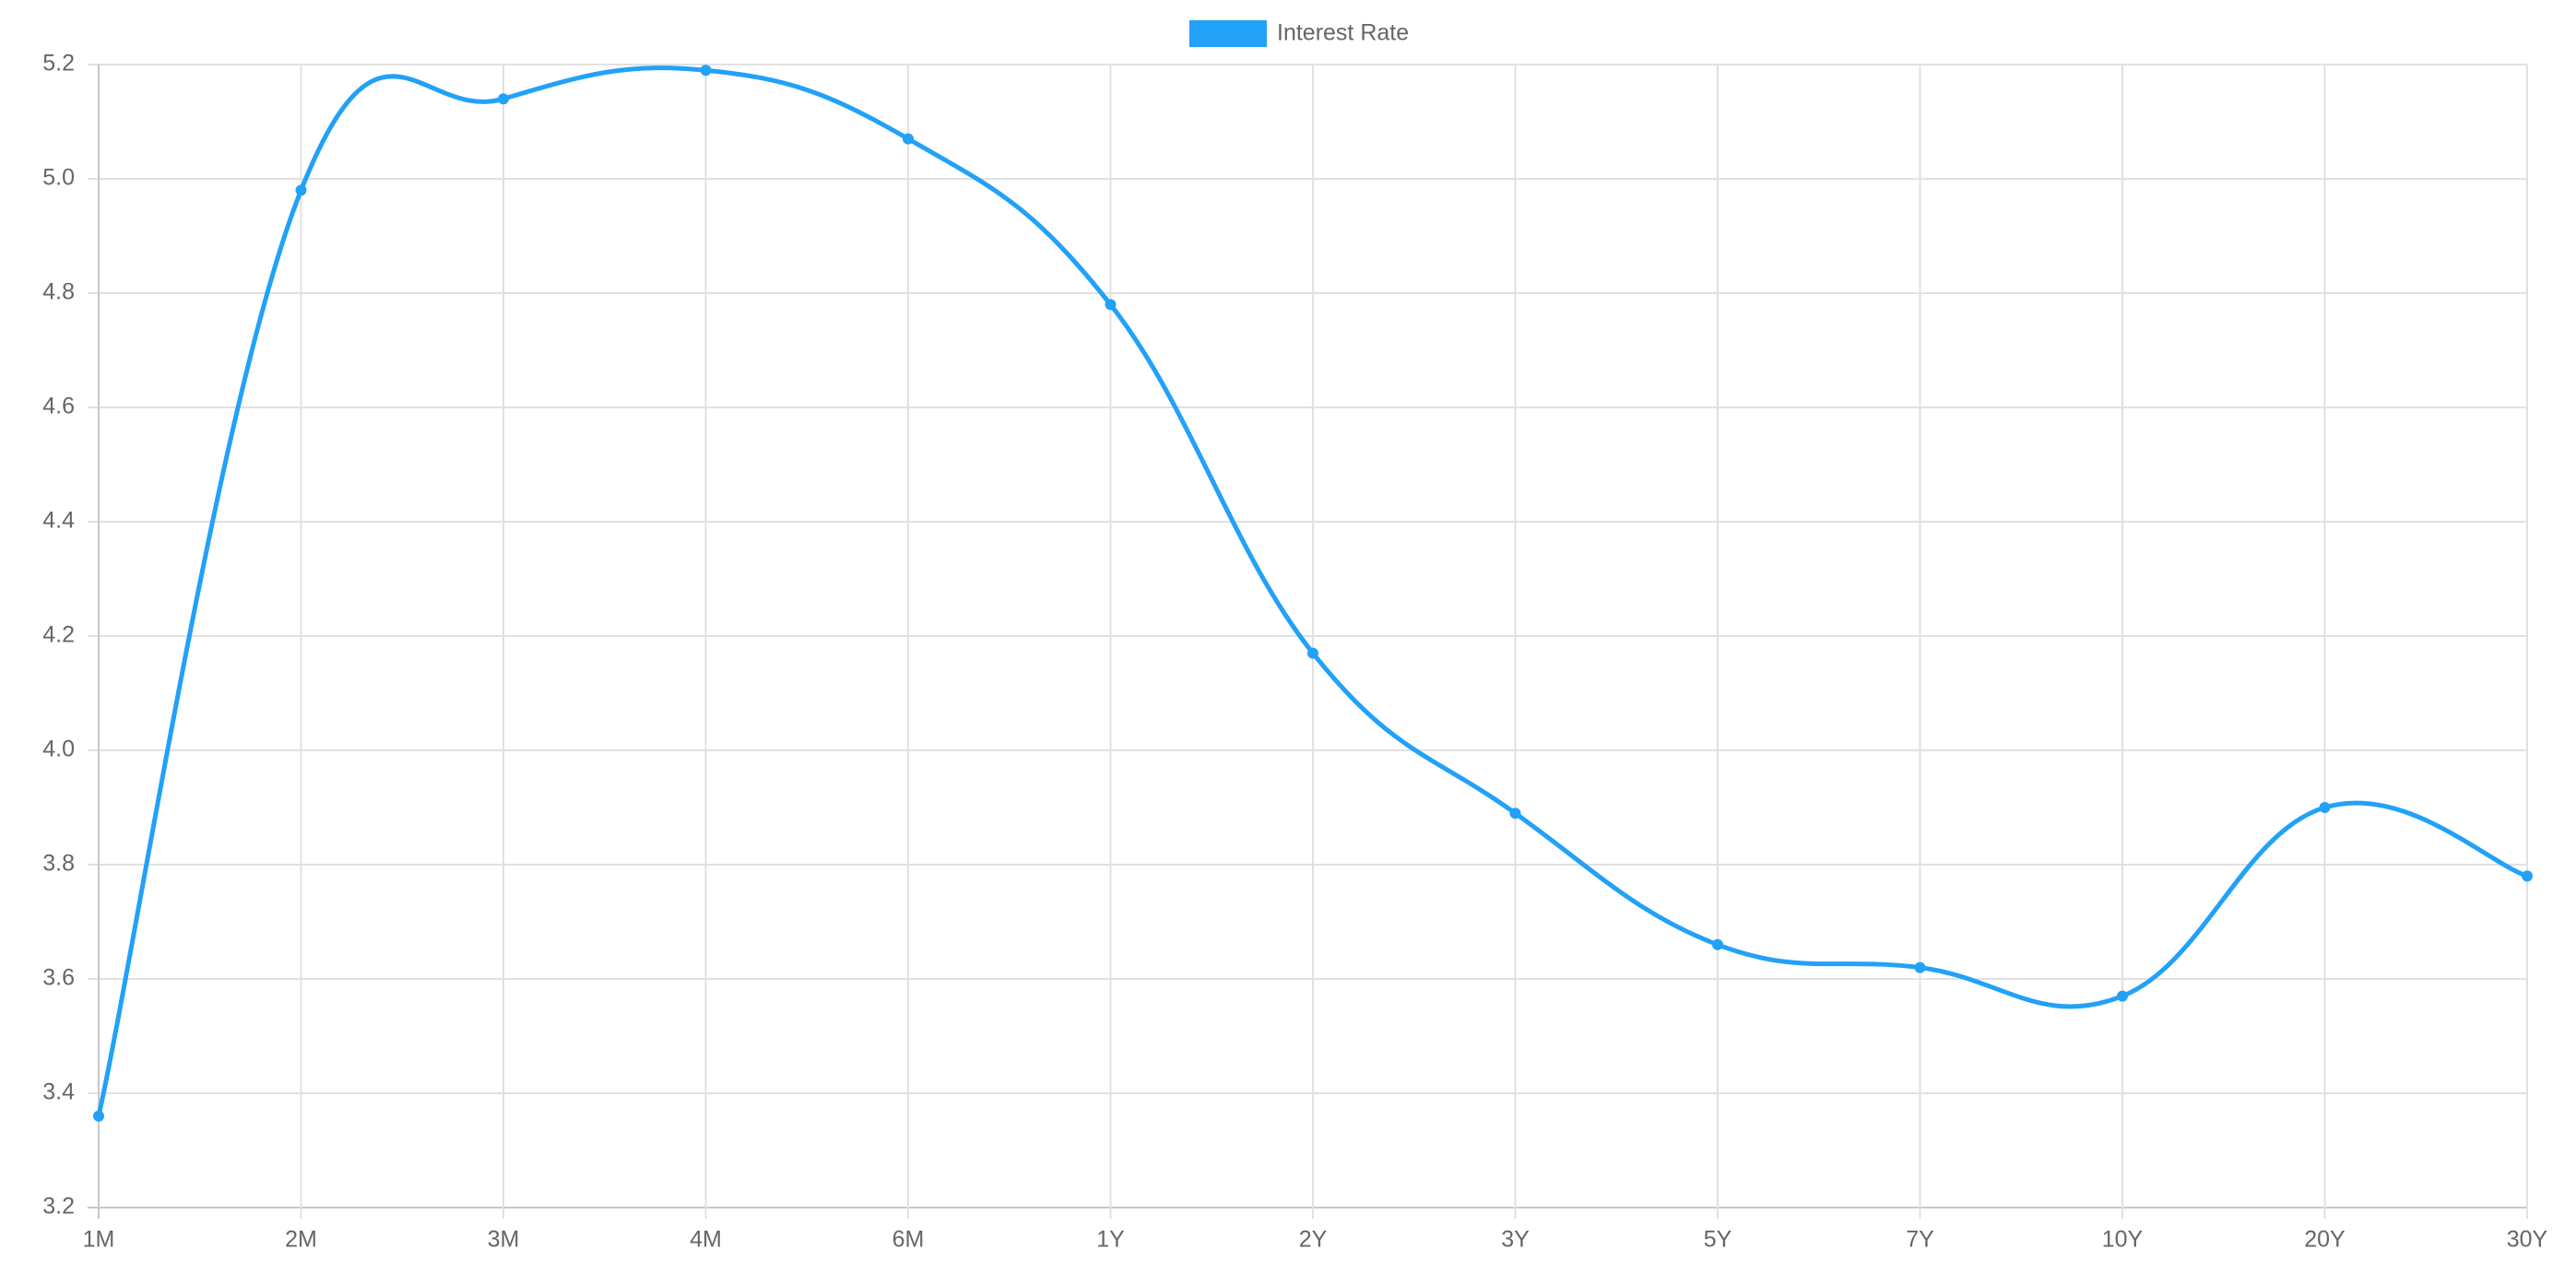  I want to click on x-tick-label: 1M, so click(99, 1240).